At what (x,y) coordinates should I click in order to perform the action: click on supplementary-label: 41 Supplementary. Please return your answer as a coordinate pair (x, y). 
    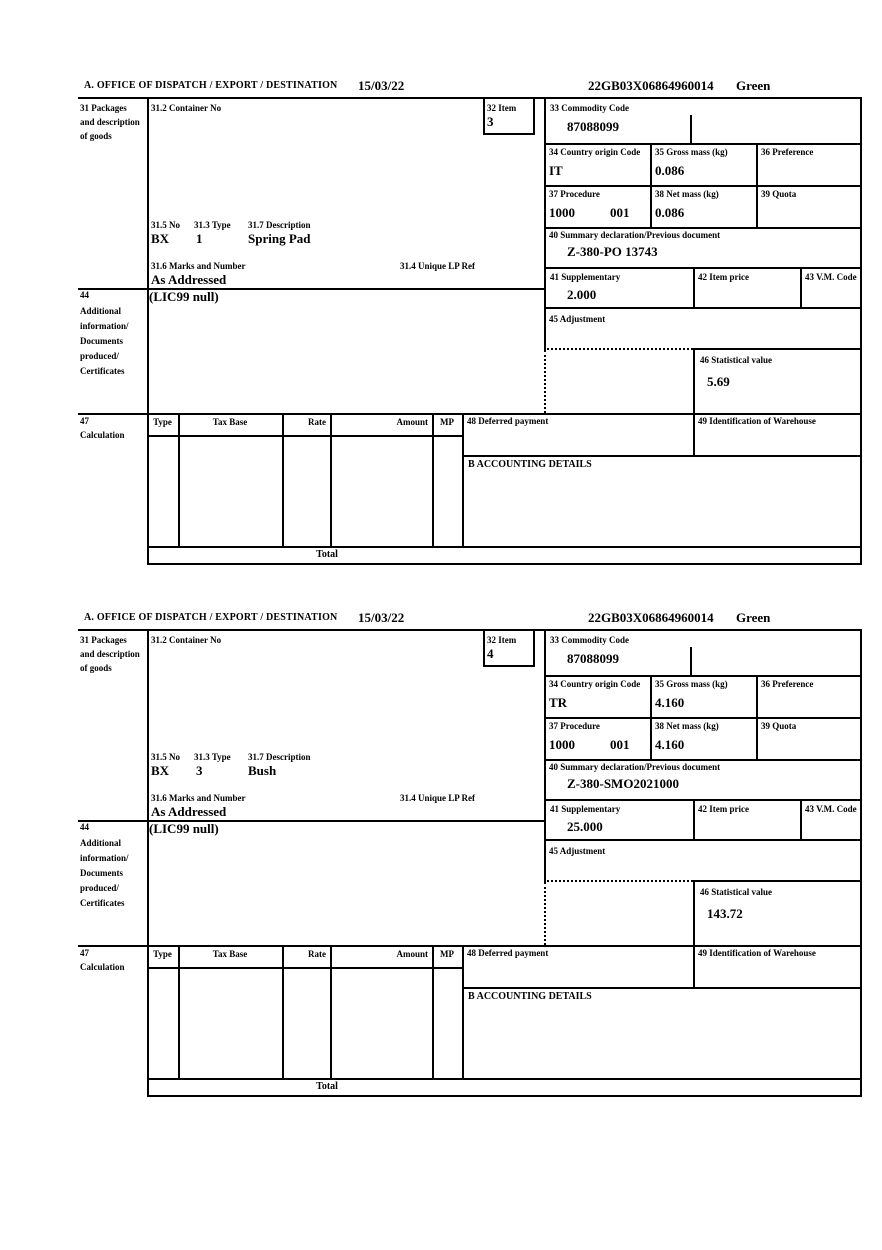
    Looking at the image, I should click on (585, 277).